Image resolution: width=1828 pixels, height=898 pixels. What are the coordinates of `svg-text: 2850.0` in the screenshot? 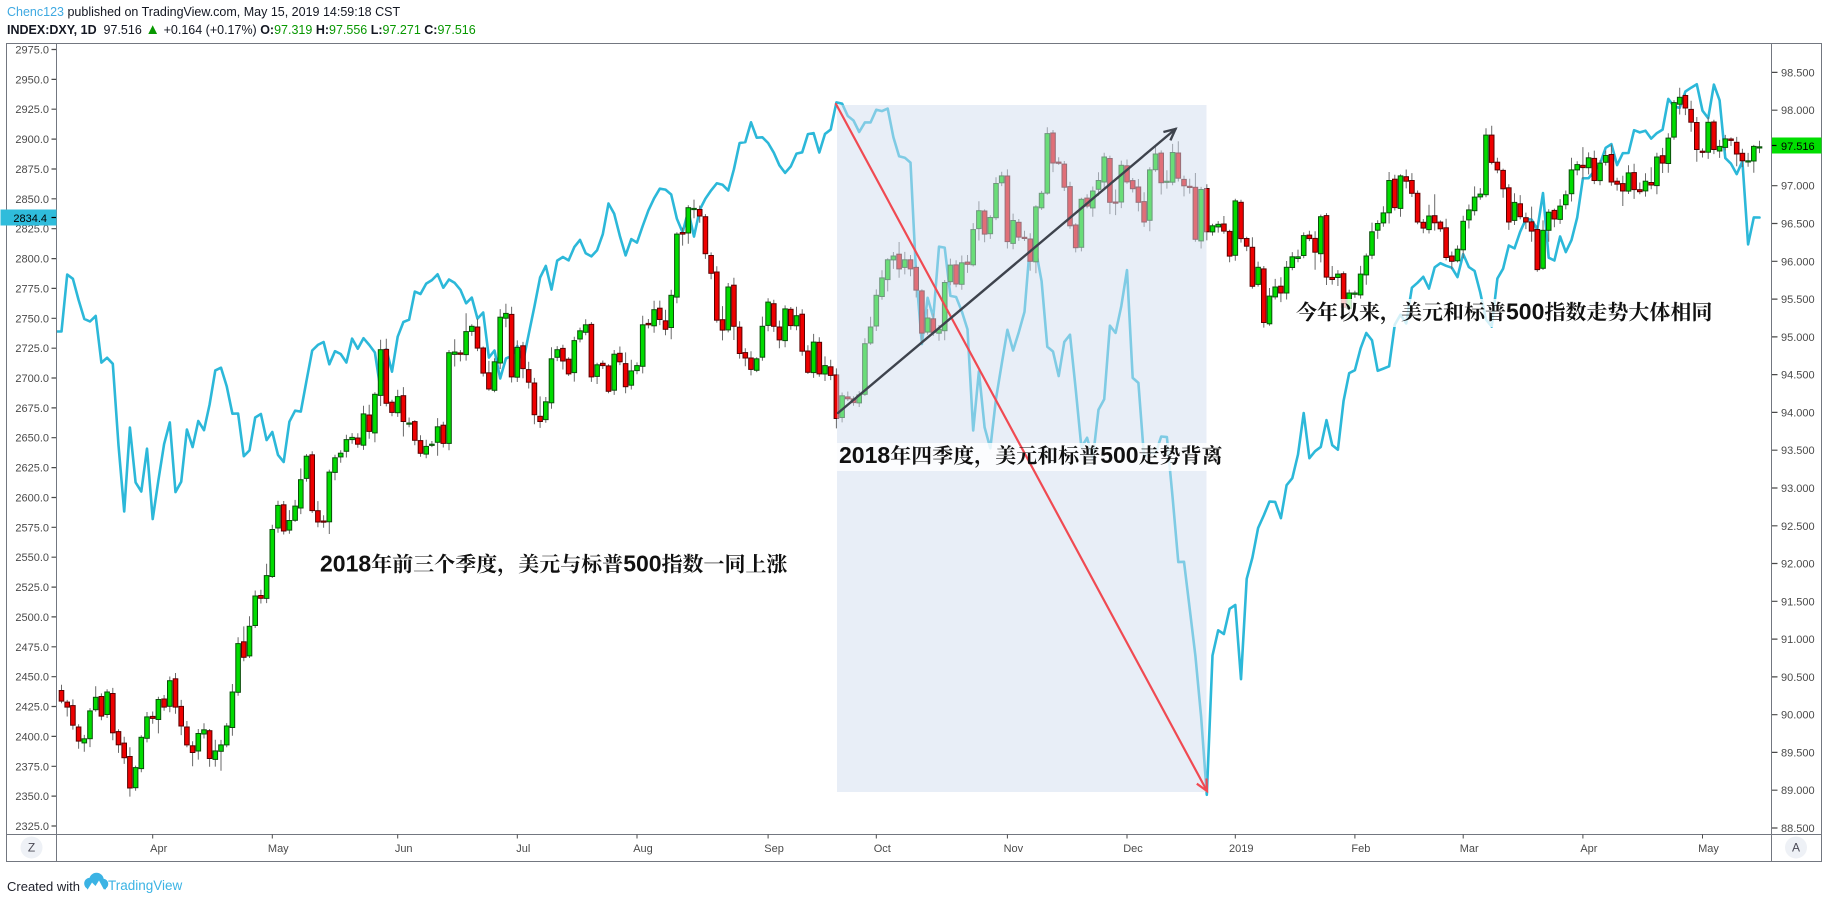 It's located at (32, 200).